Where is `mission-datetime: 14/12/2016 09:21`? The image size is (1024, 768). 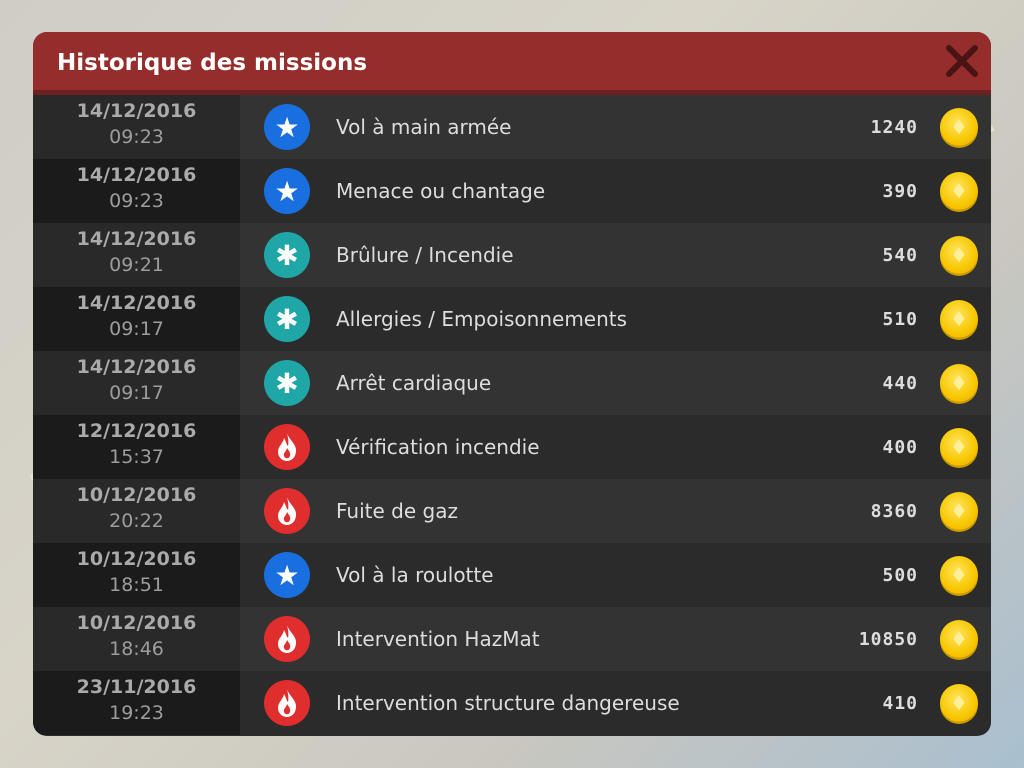 mission-datetime: 14/12/2016 09:21 is located at coordinates (136, 255).